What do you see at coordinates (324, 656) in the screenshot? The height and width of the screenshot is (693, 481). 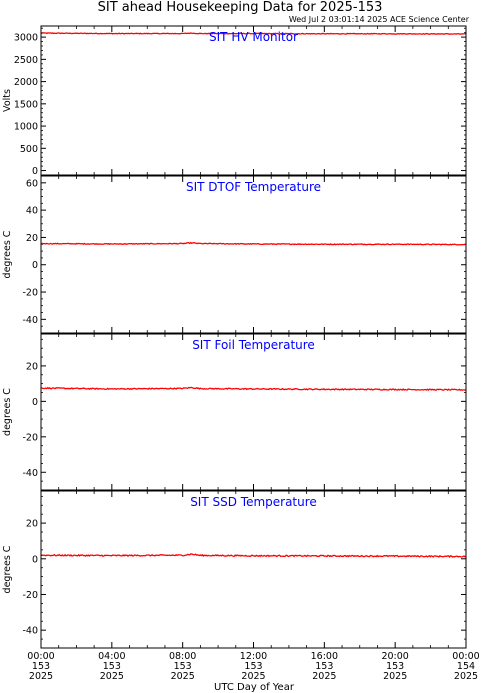 I see `x-tick-label: 16:00` at bounding box center [324, 656].